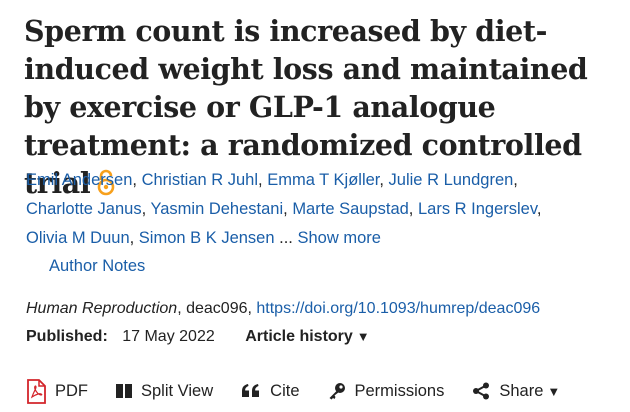  Describe the element at coordinates (350, 209) in the screenshot. I see `author-link: Marte Saupstad` at that location.